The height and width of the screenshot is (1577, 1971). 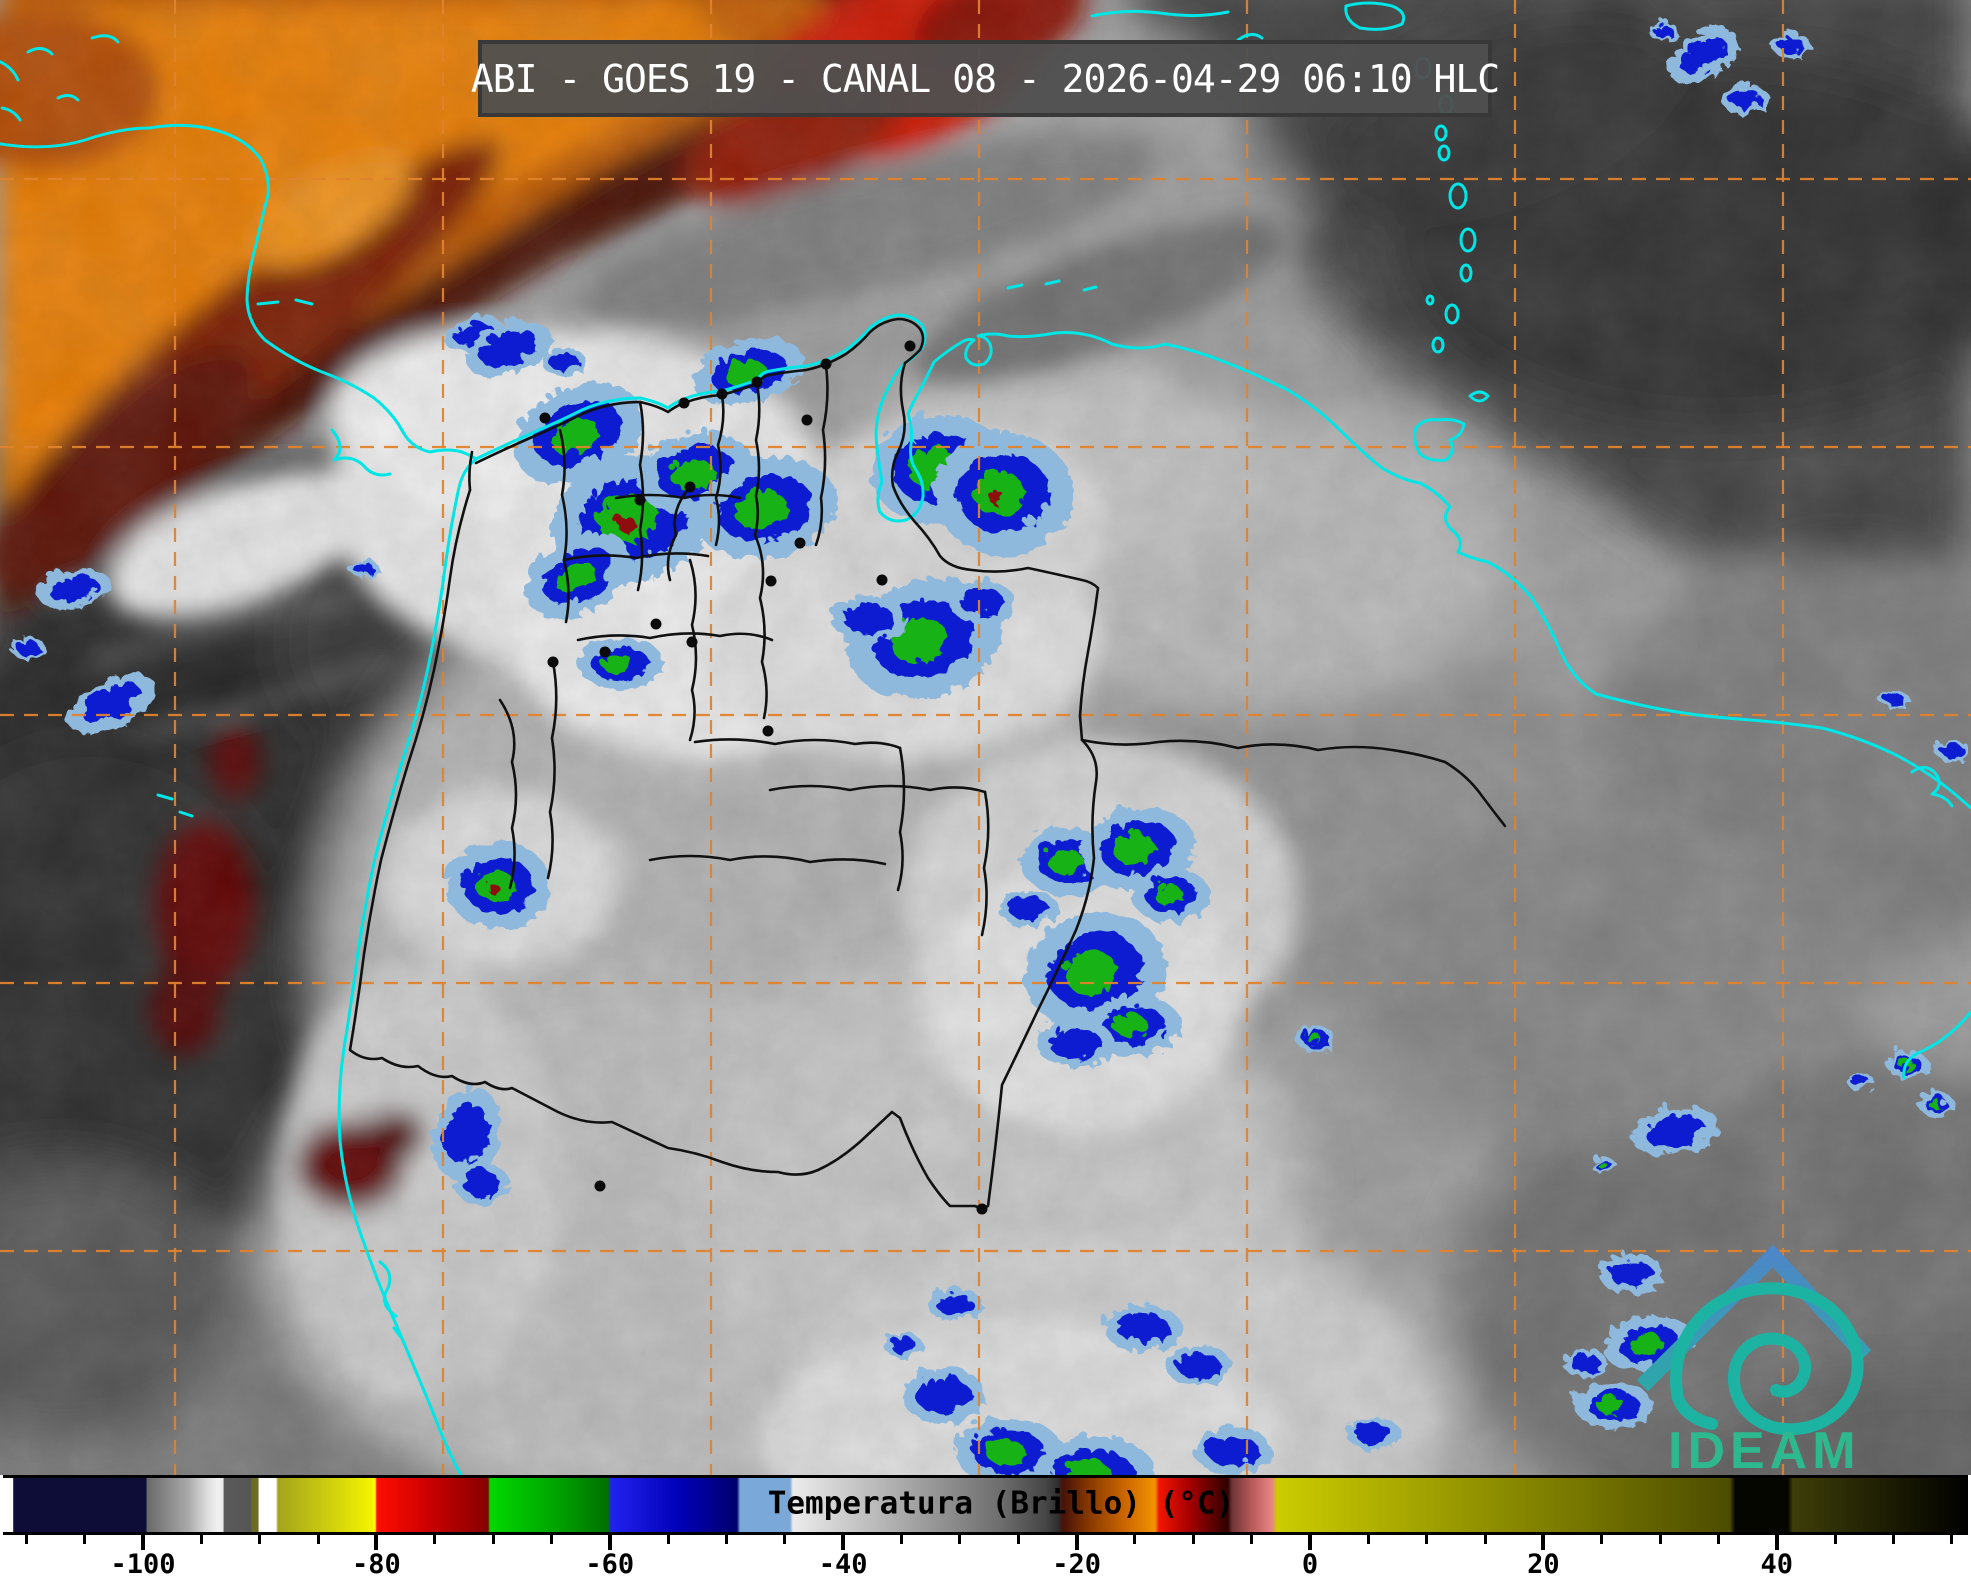 I want to click on ideam-logo: IDEAM, so click(x=1754, y=1360).